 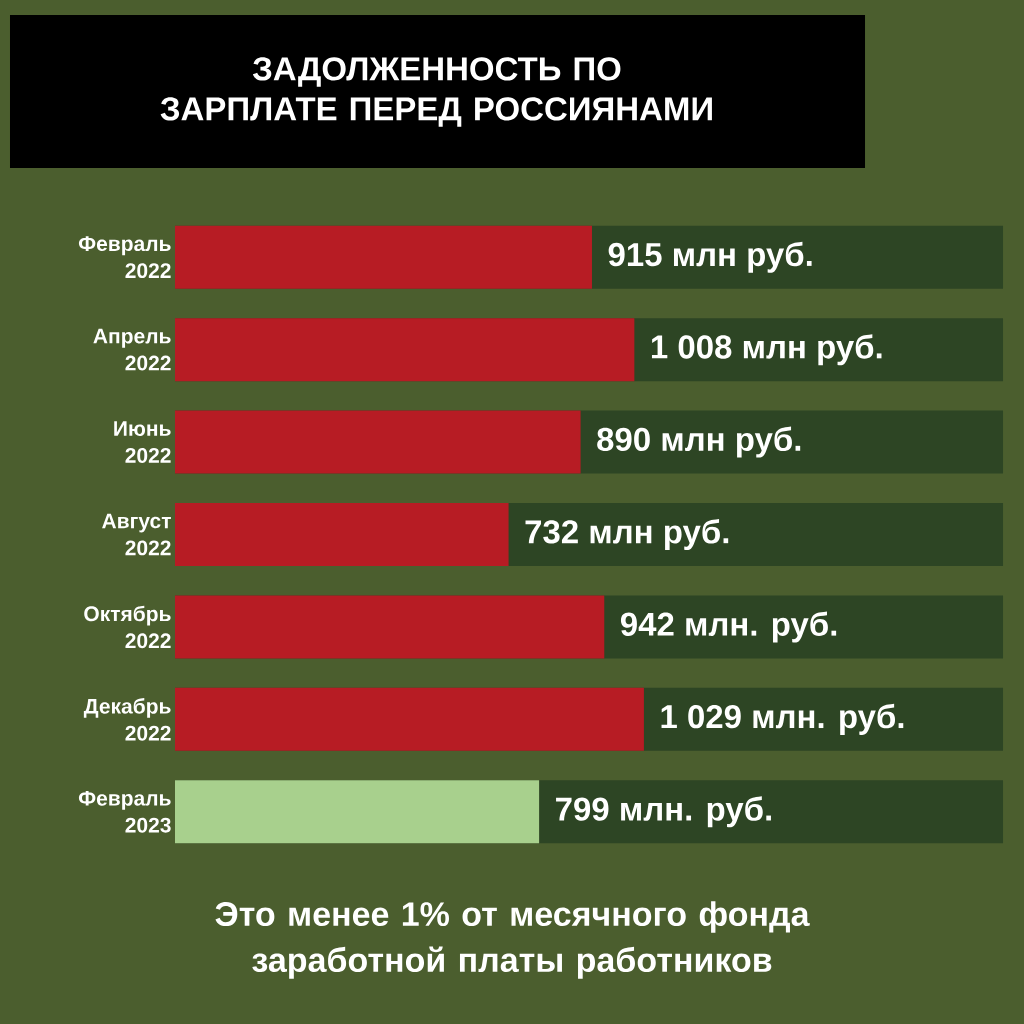 What do you see at coordinates (436, 92) in the screenshot?
I see `chart-title: ЗАДОЛЖЕННОСТЬ ПО ЗАРПЛАТЕ ПЕРЕД РОССИЯНАМИ` at bounding box center [436, 92].